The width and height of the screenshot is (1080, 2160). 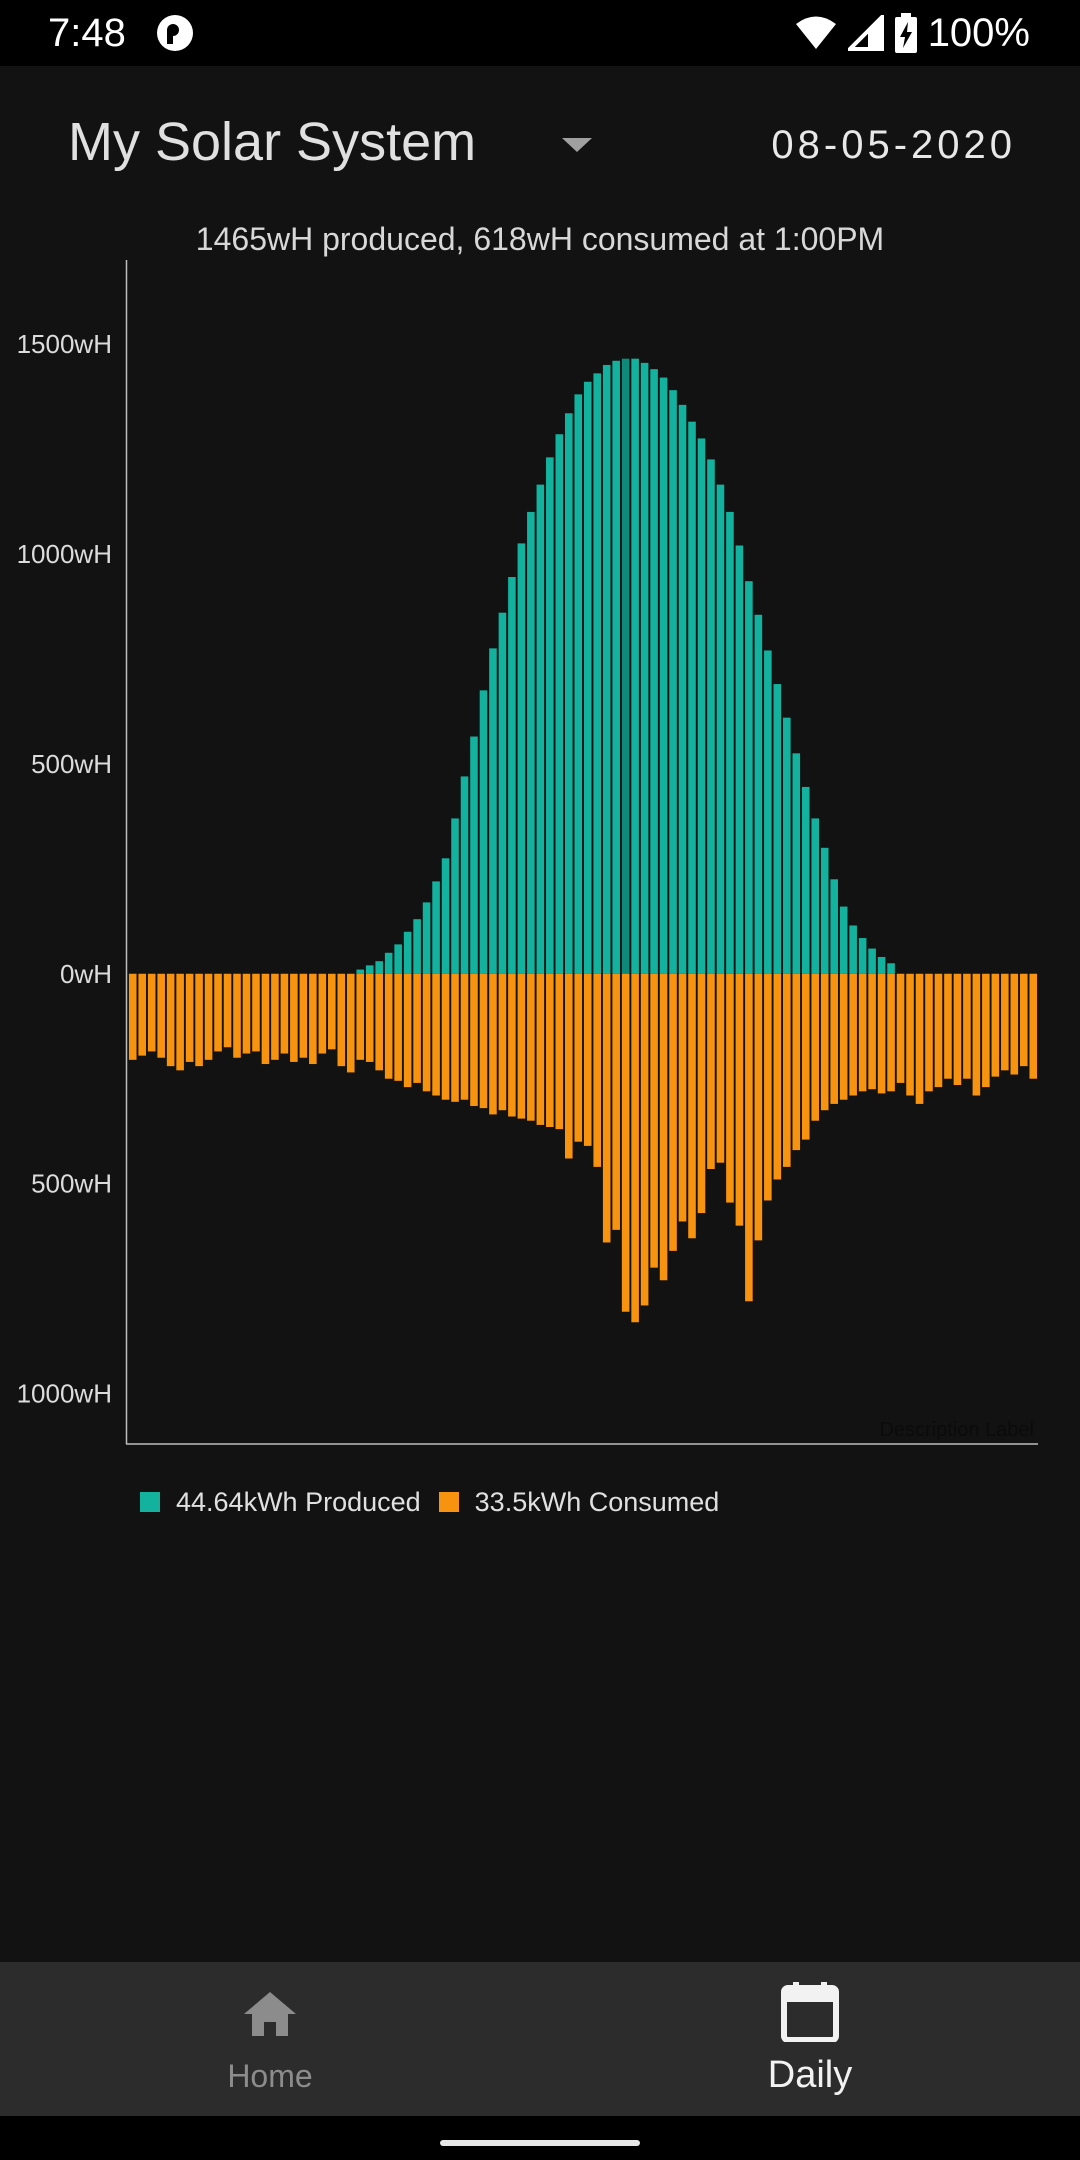 What do you see at coordinates (272, 142) in the screenshot?
I see `system-title: My Solar System` at bounding box center [272, 142].